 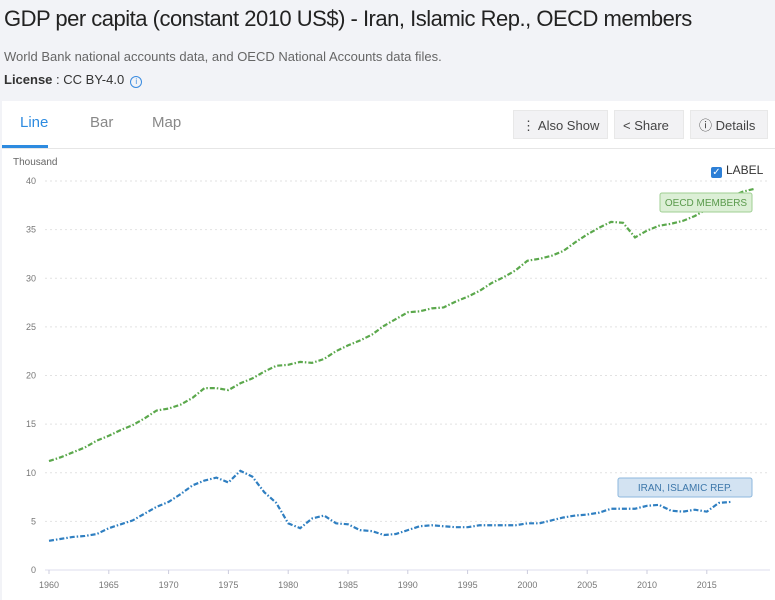 I want to click on y-tick-label: 25, so click(x=31, y=327).